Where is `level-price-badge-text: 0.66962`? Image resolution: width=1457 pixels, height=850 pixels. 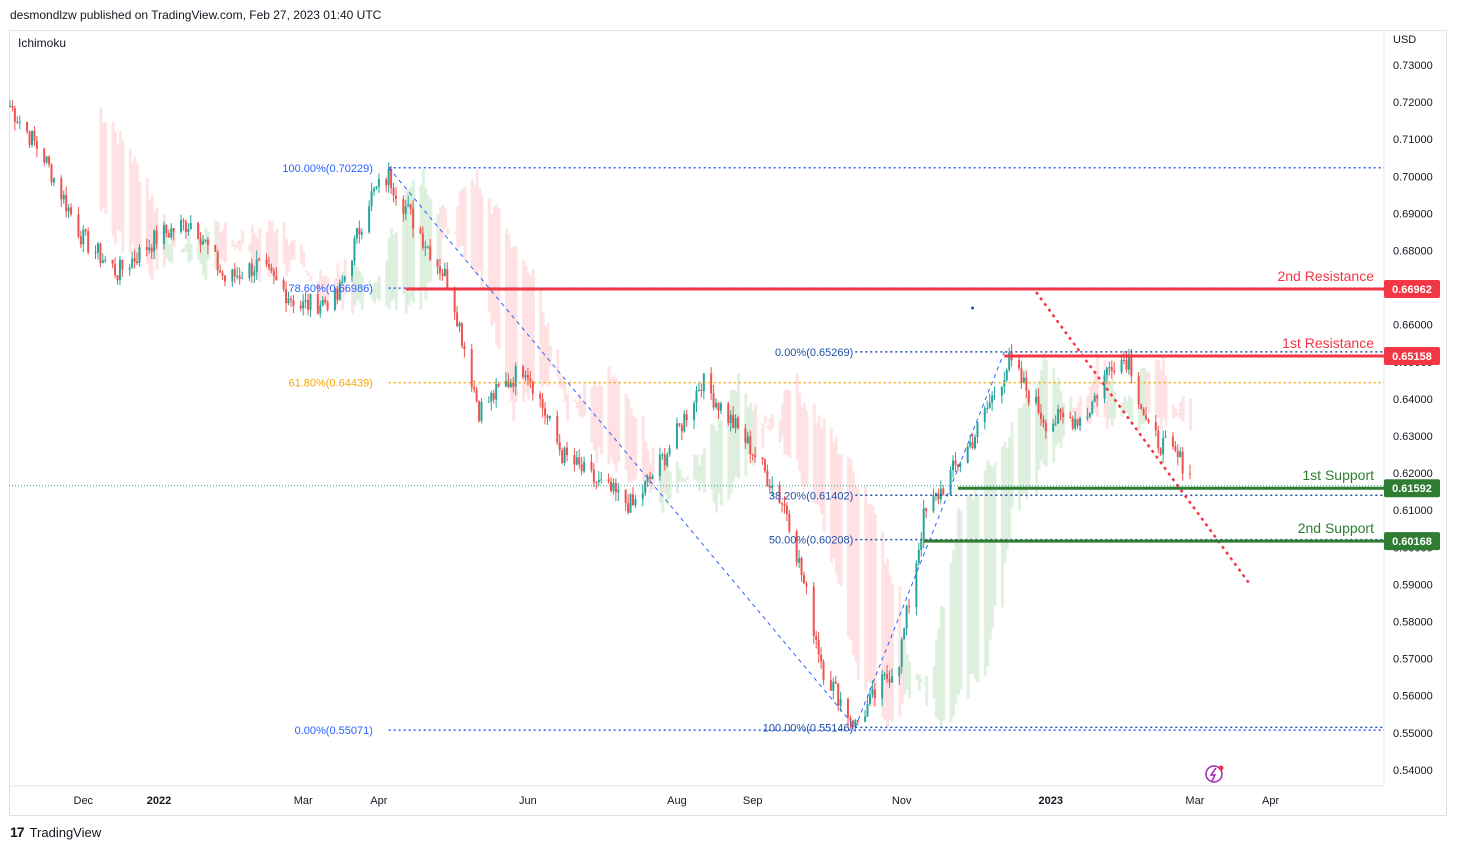
level-price-badge-text: 0.66962 is located at coordinates (1412, 290).